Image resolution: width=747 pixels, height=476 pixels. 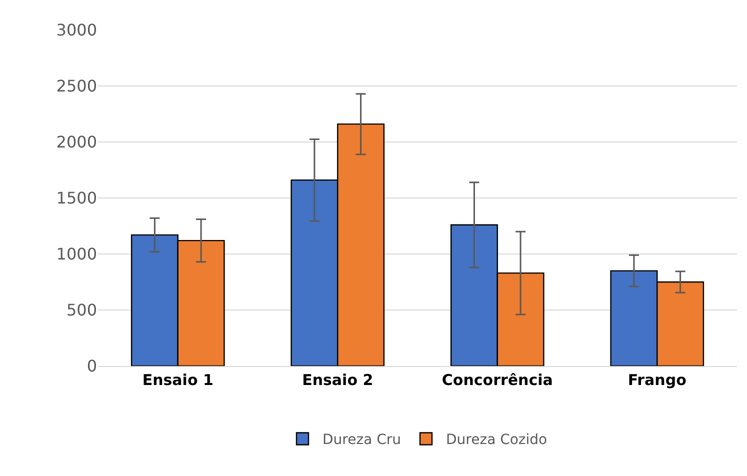 I want to click on y-tick-label: 1500, so click(x=76, y=198).